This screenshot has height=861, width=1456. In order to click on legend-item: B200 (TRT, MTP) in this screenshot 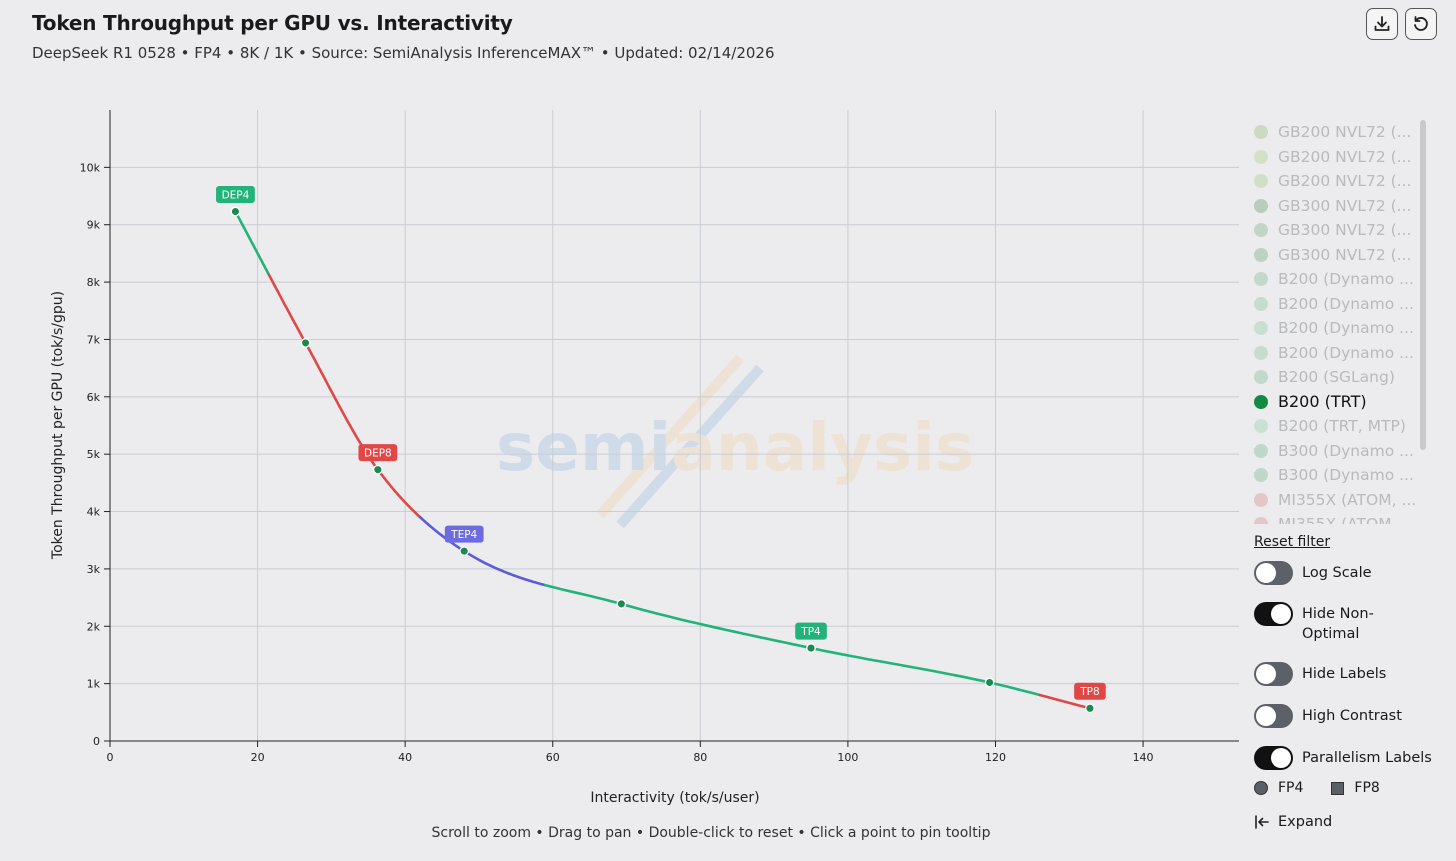, I will do `click(1335, 426)`.